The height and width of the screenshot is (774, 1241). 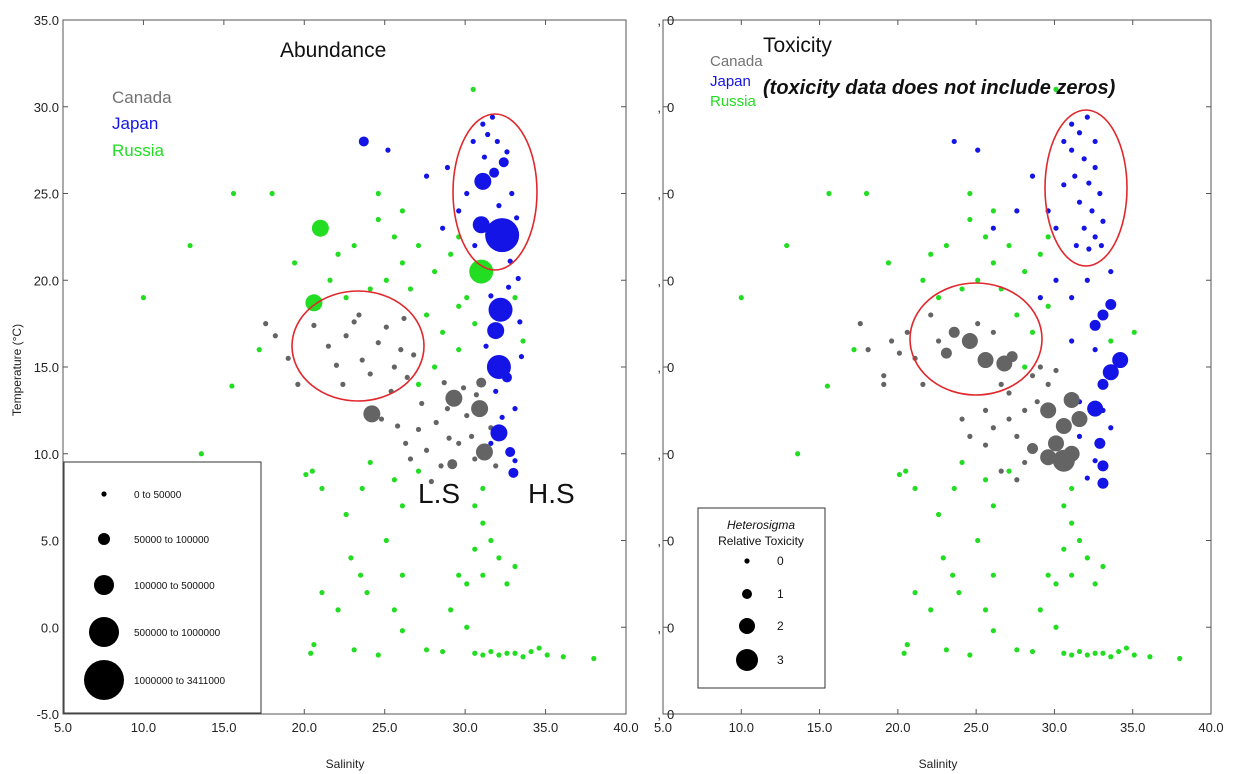 I want to click on toxicity-y-tick-labels: , 0, 0, 0, 0, 0, 0, 0, 0, 0, so click(x=665, y=367).